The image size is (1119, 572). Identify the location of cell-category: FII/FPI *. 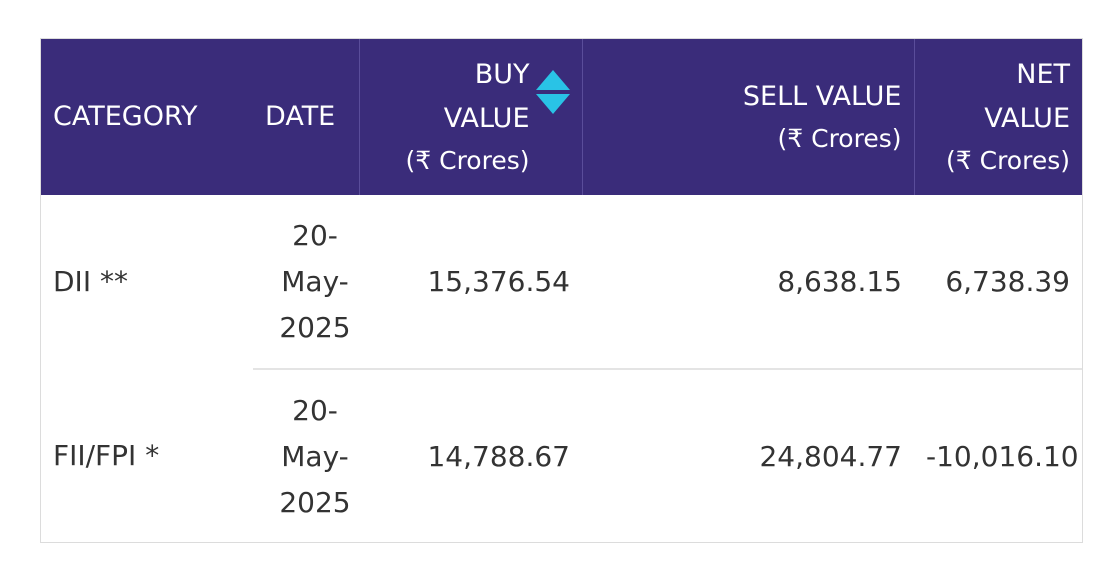
(106, 455).